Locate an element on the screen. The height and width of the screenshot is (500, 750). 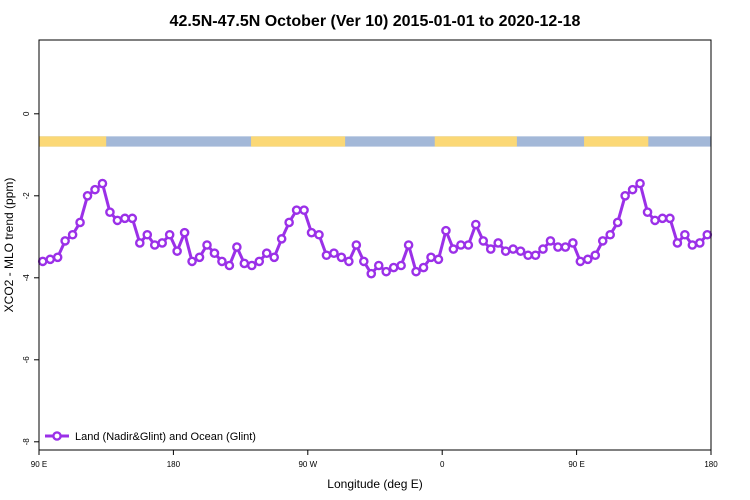
y-tick-label-0: 0 is located at coordinates (26, 113).